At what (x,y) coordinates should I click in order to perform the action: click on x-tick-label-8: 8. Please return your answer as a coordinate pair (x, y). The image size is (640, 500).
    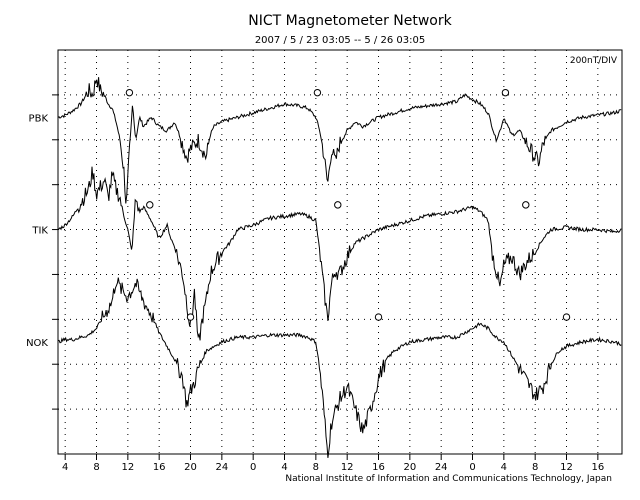
    Looking at the image, I should click on (316, 467).